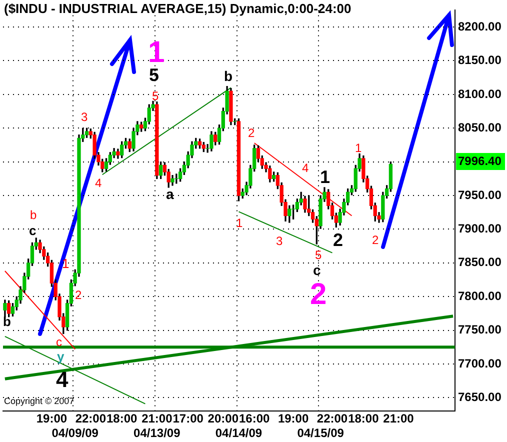  I want to click on annotation: a, so click(170, 194).